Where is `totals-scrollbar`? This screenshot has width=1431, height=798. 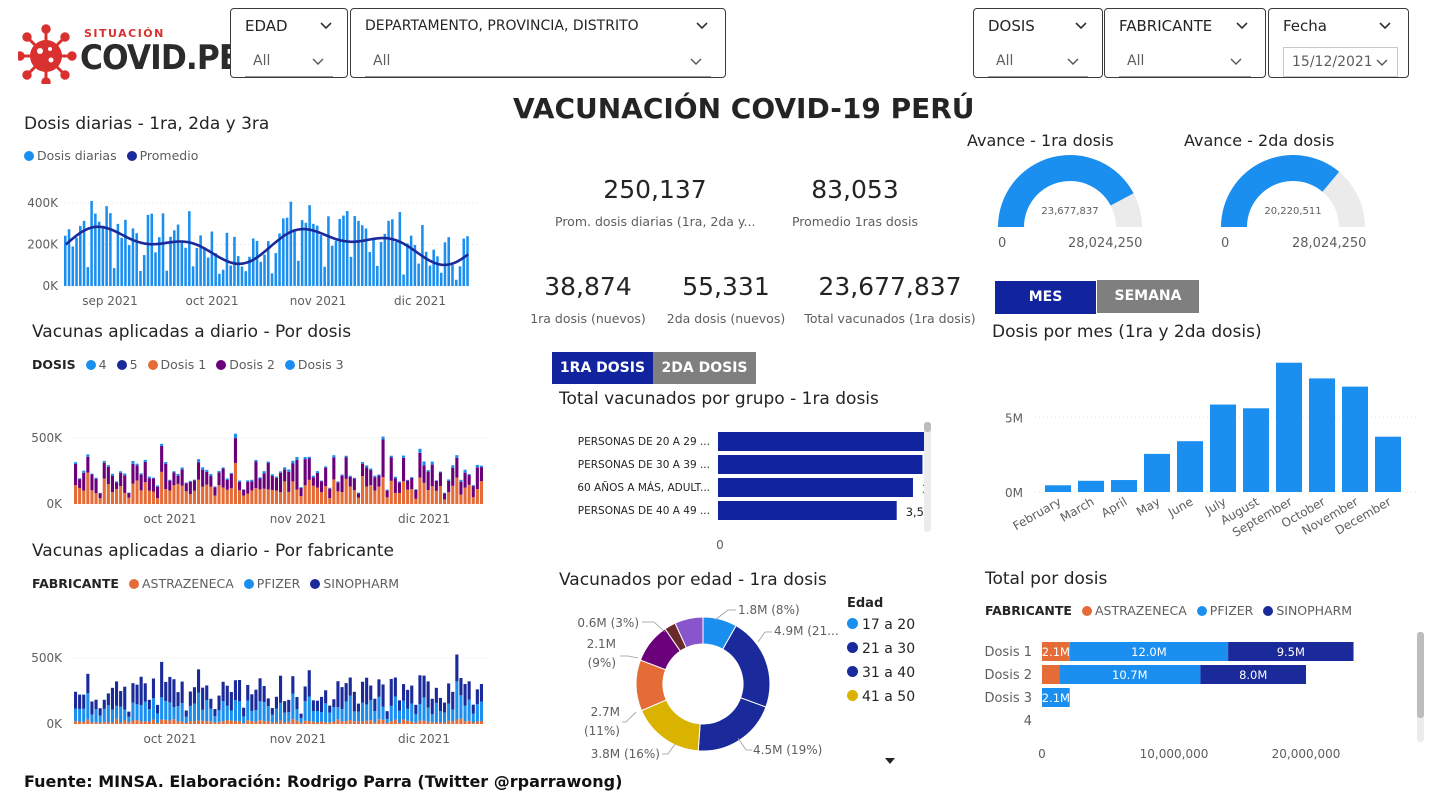
totals-scrollbar is located at coordinates (1420, 687).